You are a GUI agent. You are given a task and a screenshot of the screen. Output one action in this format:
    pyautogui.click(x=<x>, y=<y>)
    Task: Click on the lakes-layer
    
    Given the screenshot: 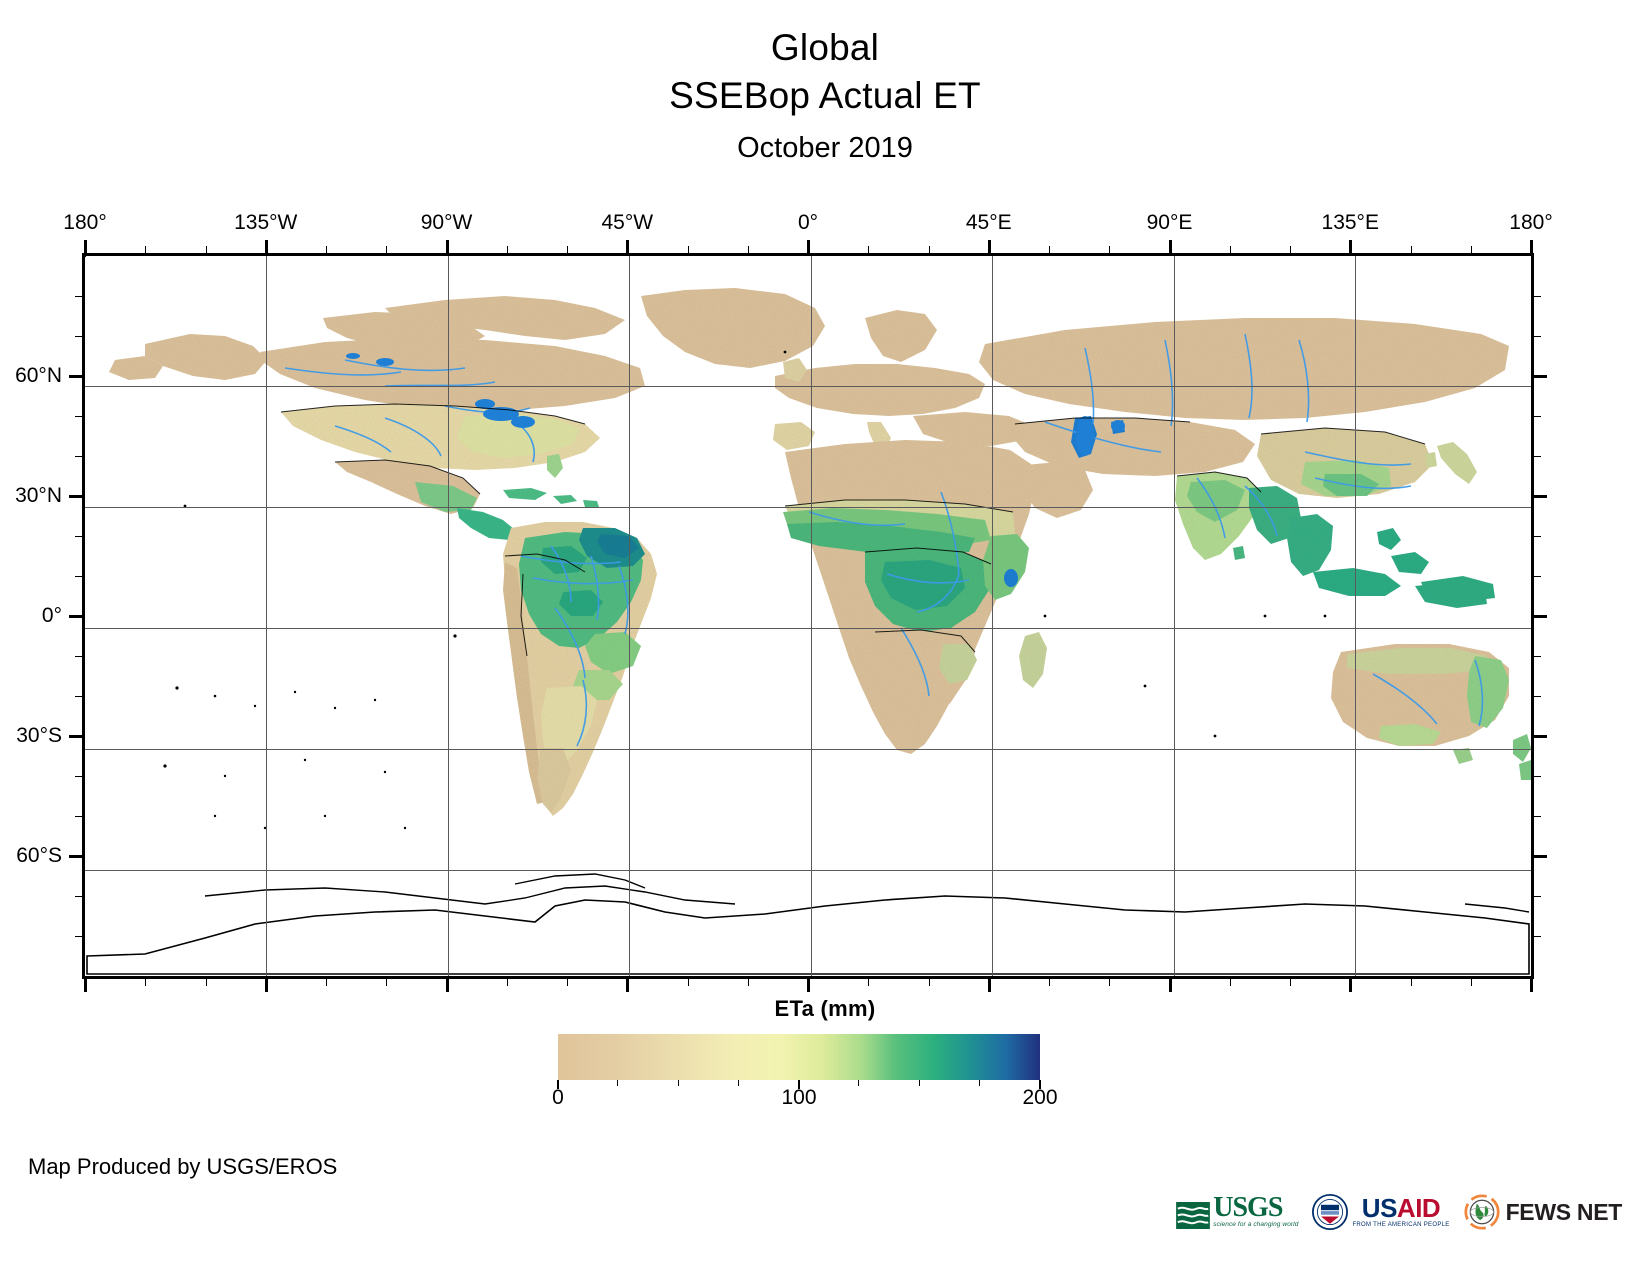 What is the action you would take?
    pyautogui.click(x=735, y=404)
    